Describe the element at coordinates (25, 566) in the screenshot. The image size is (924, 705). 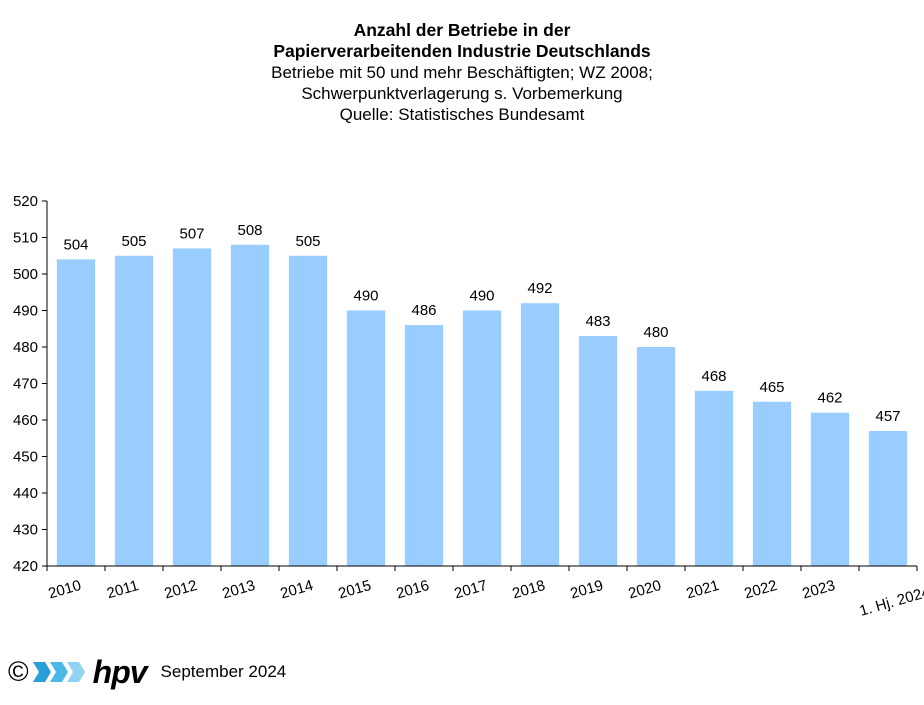
I see `y-tick-label-0: 420` at that location.